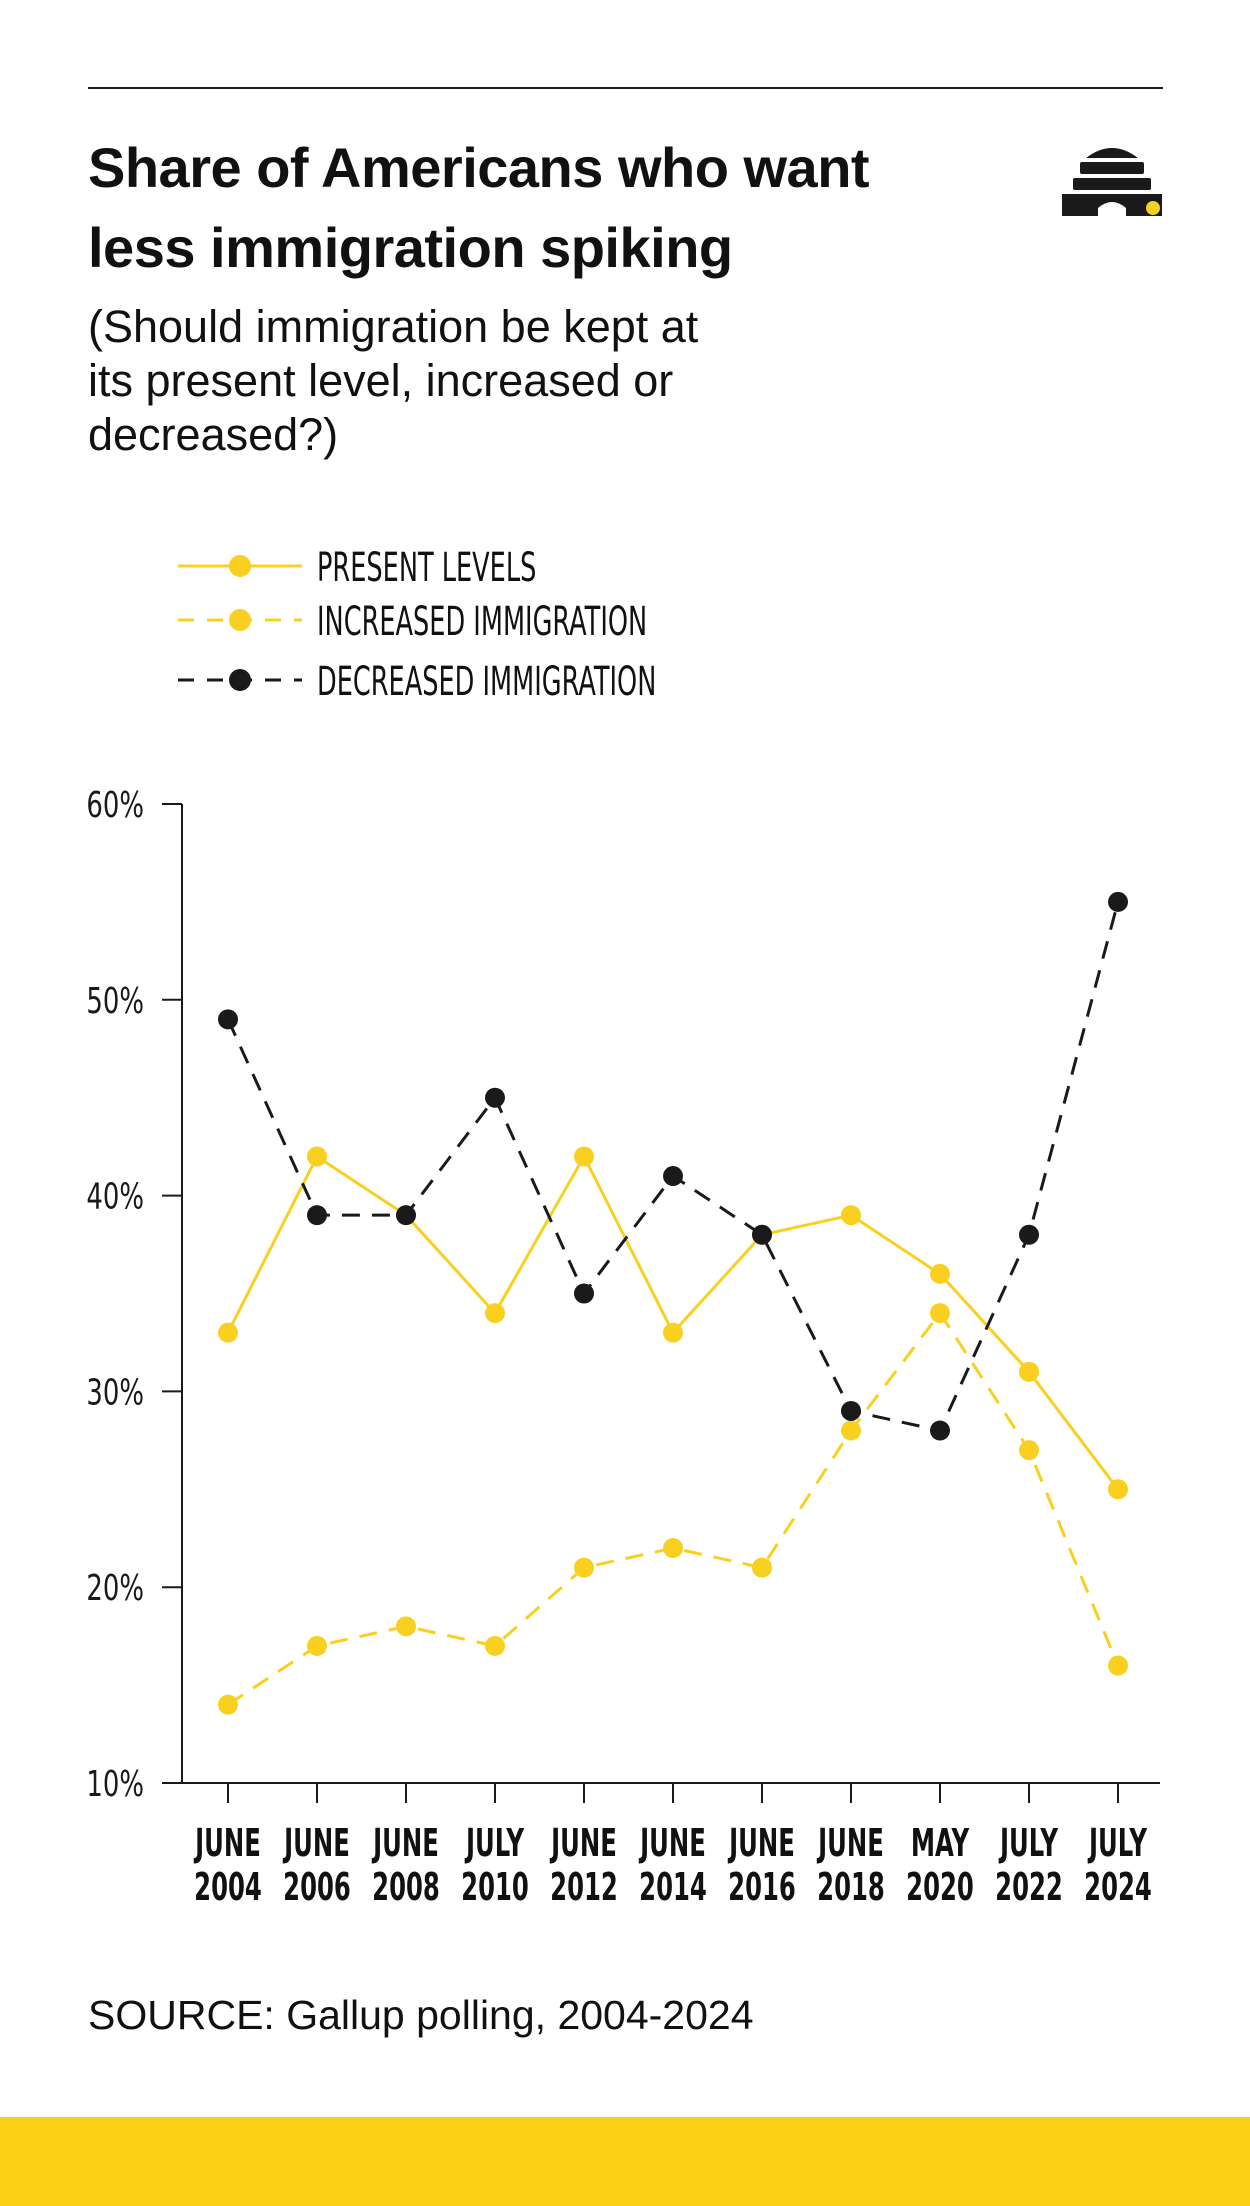 Image resolution: width=1250 pixels, height=2206 pixels. Describe the element at coordinates (673, 1886) in the screenshot. I see `x-tick-label-year: 2014` at that location.